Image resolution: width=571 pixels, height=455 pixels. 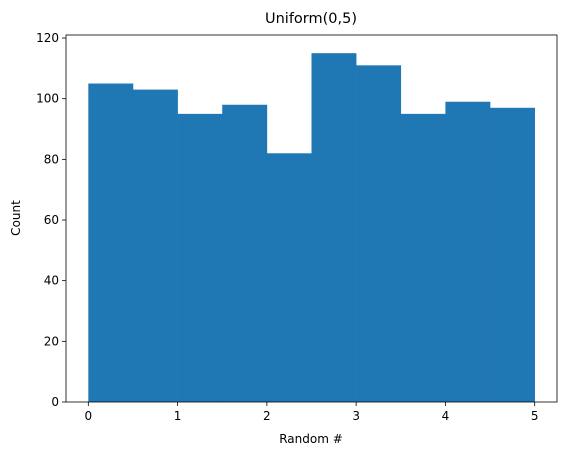 What do you see at coordinates (51, 281) in the screenshot?
I see `y-tick-label: 40` at bounding box center [51, 281].